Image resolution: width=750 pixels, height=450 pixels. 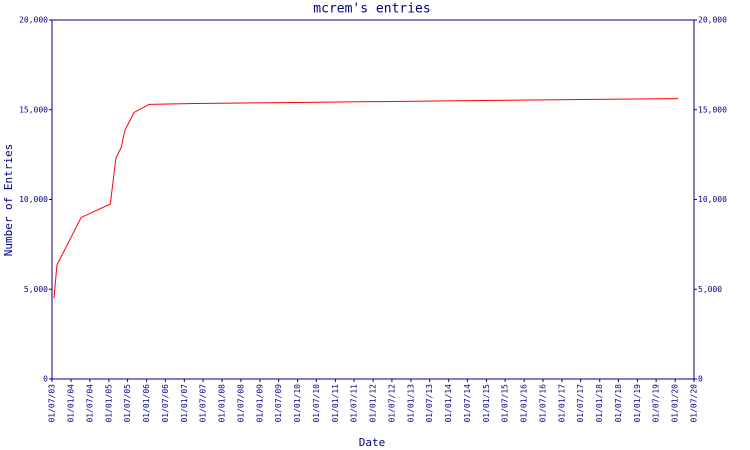 What do you see at coordinates (33, 109) in the screenshot?
I see `y-tick-label: 15,000` at bounding box center [33, 109].